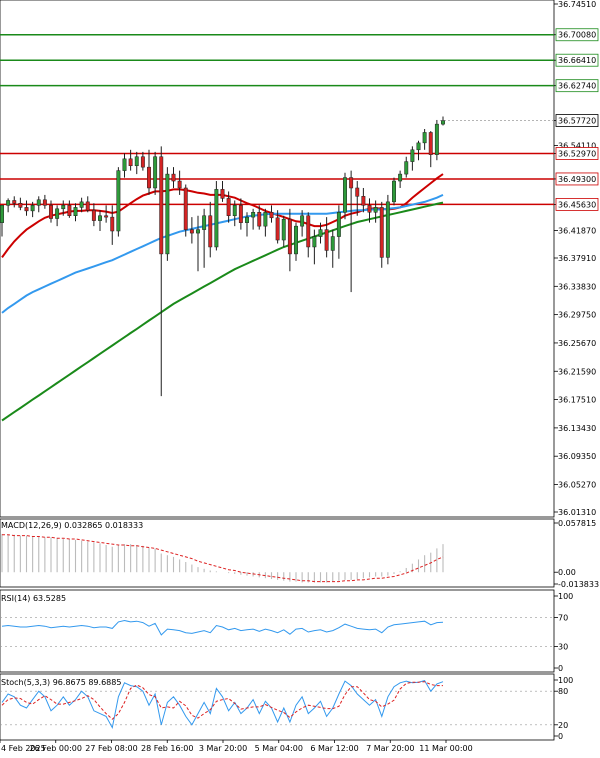 This screenshot has width=600, height=758. Describe the element at coordinates (277, 553) in the screenshot. I see `macd-panel` at that location.